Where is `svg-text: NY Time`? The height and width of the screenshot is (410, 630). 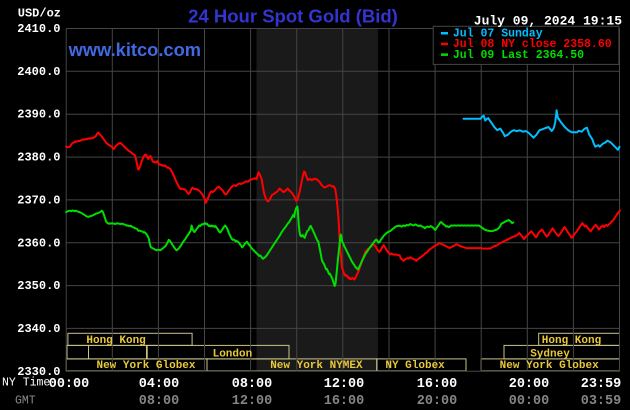
svg-text: NY Time is located at coordinates (26, 383).